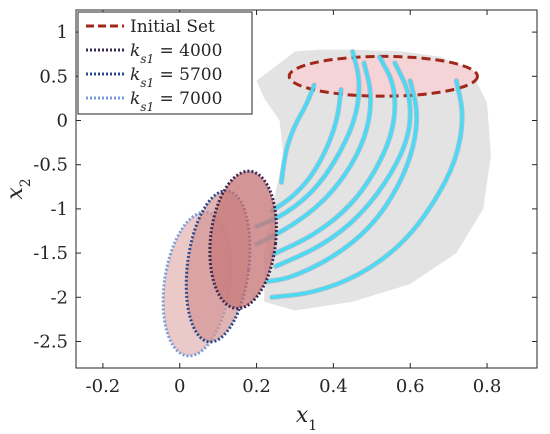 The height and width of the screenshot is (434, 550). Describe the element at coordinates (176, 101) in the screenshot. I see `legend-label-4: ks1 = 7000` at that location.